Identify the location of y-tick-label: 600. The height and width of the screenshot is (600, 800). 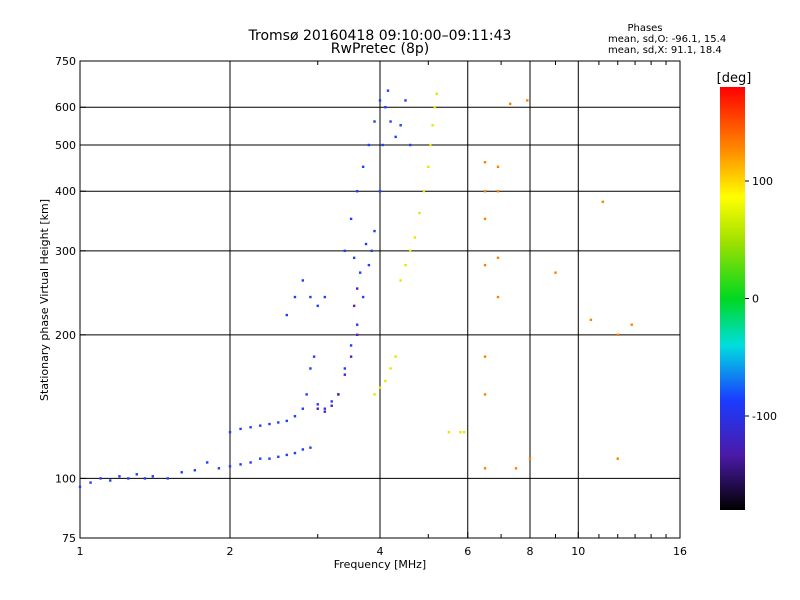
(65, 107).